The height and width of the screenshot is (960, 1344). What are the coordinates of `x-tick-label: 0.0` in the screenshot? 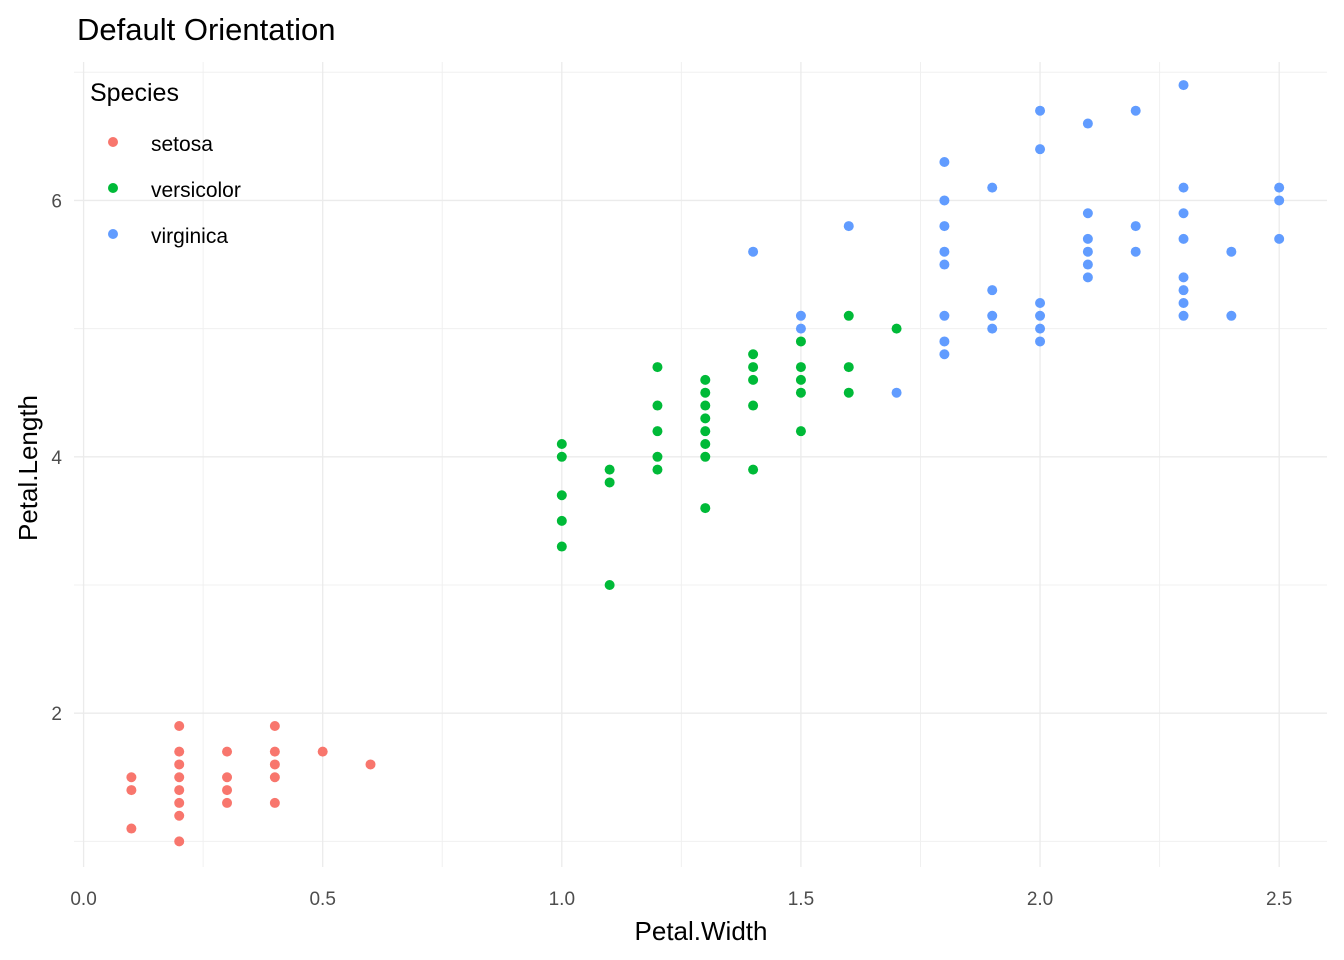 It's located at (83, 899).